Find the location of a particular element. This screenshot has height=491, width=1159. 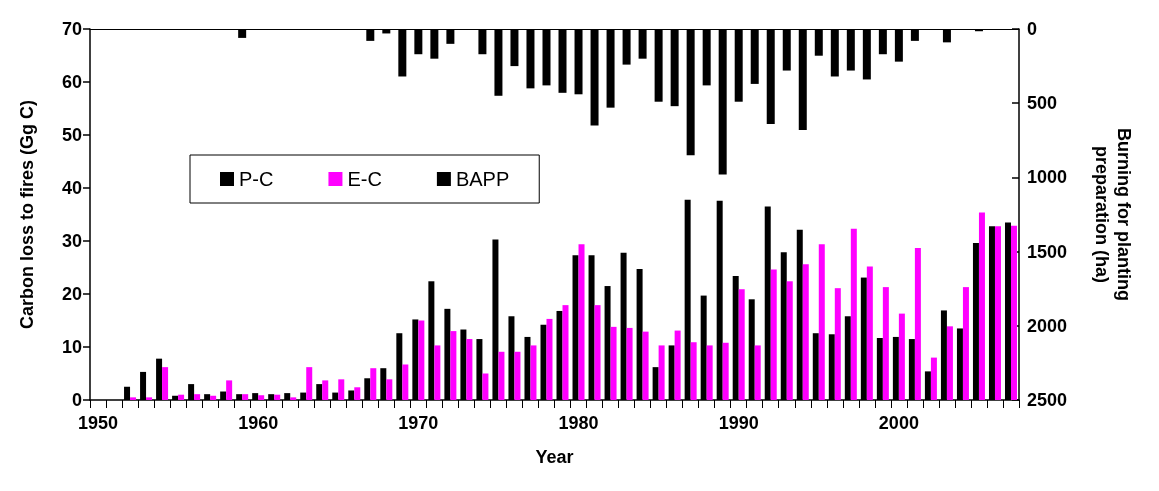

y-tick-label: 60 is located at coordinates (71, 82).